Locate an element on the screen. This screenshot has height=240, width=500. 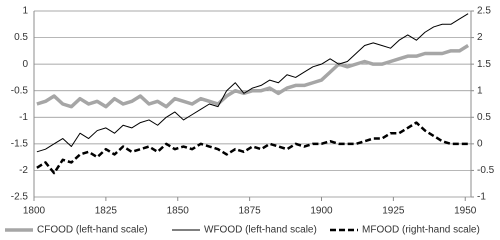
x-tick-label: 1950 is located at coordinates (465, 211).